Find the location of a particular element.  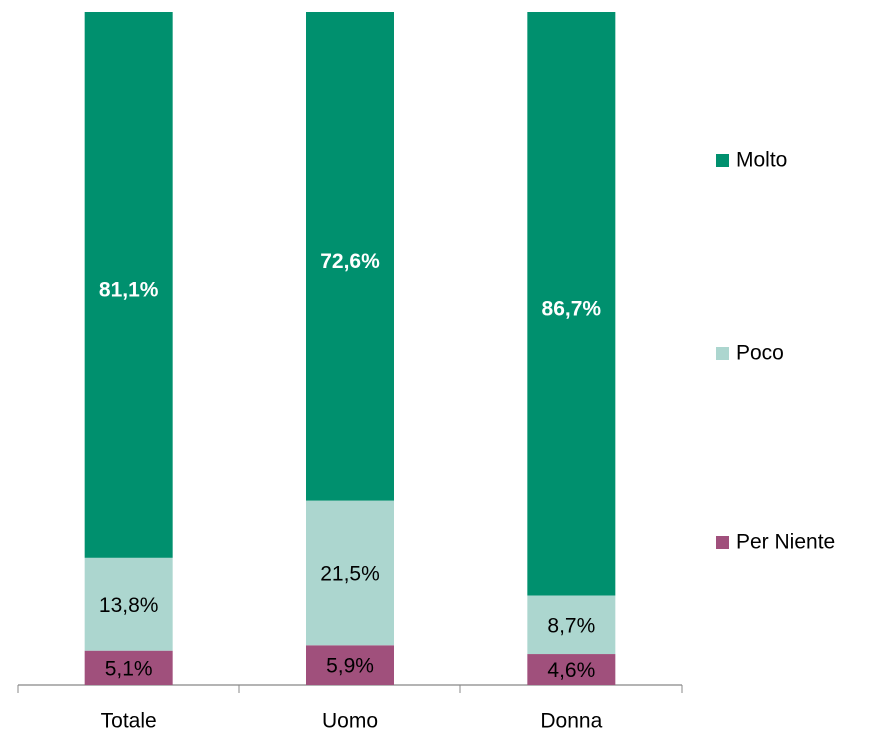

legend-label: Per Niente is located at coordinates (785, 542).